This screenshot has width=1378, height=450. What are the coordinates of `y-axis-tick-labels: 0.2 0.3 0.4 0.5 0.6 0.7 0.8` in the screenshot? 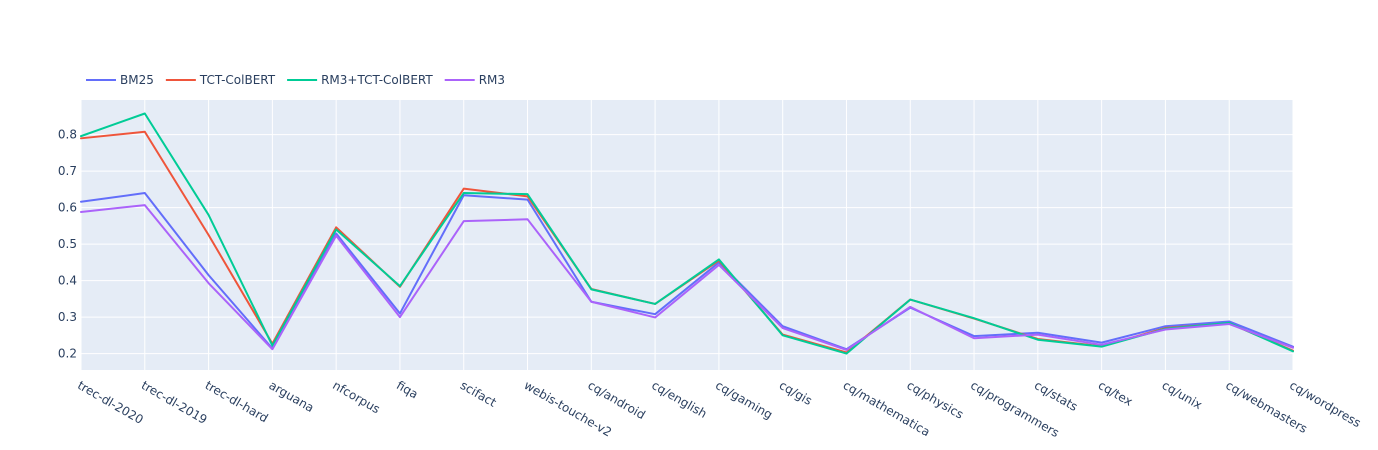 It's located at (67, 244).